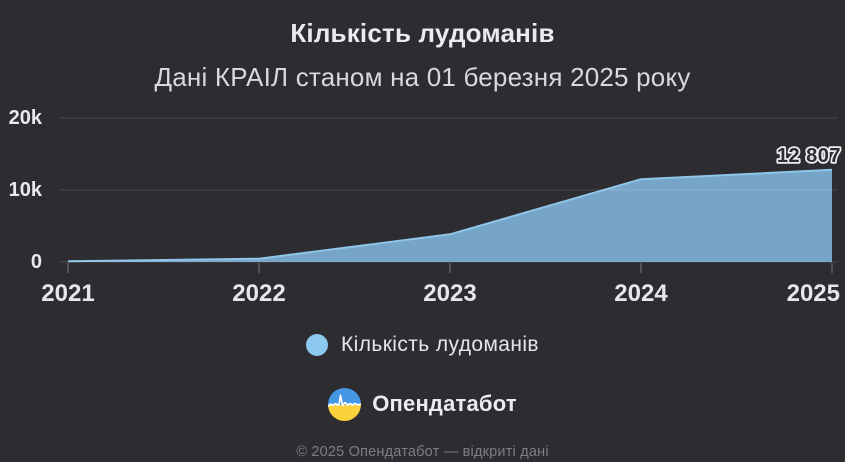  Describe the element at coordinates (317, 345) in the screenshot. I see `legend-series-dot-icon` at that location.